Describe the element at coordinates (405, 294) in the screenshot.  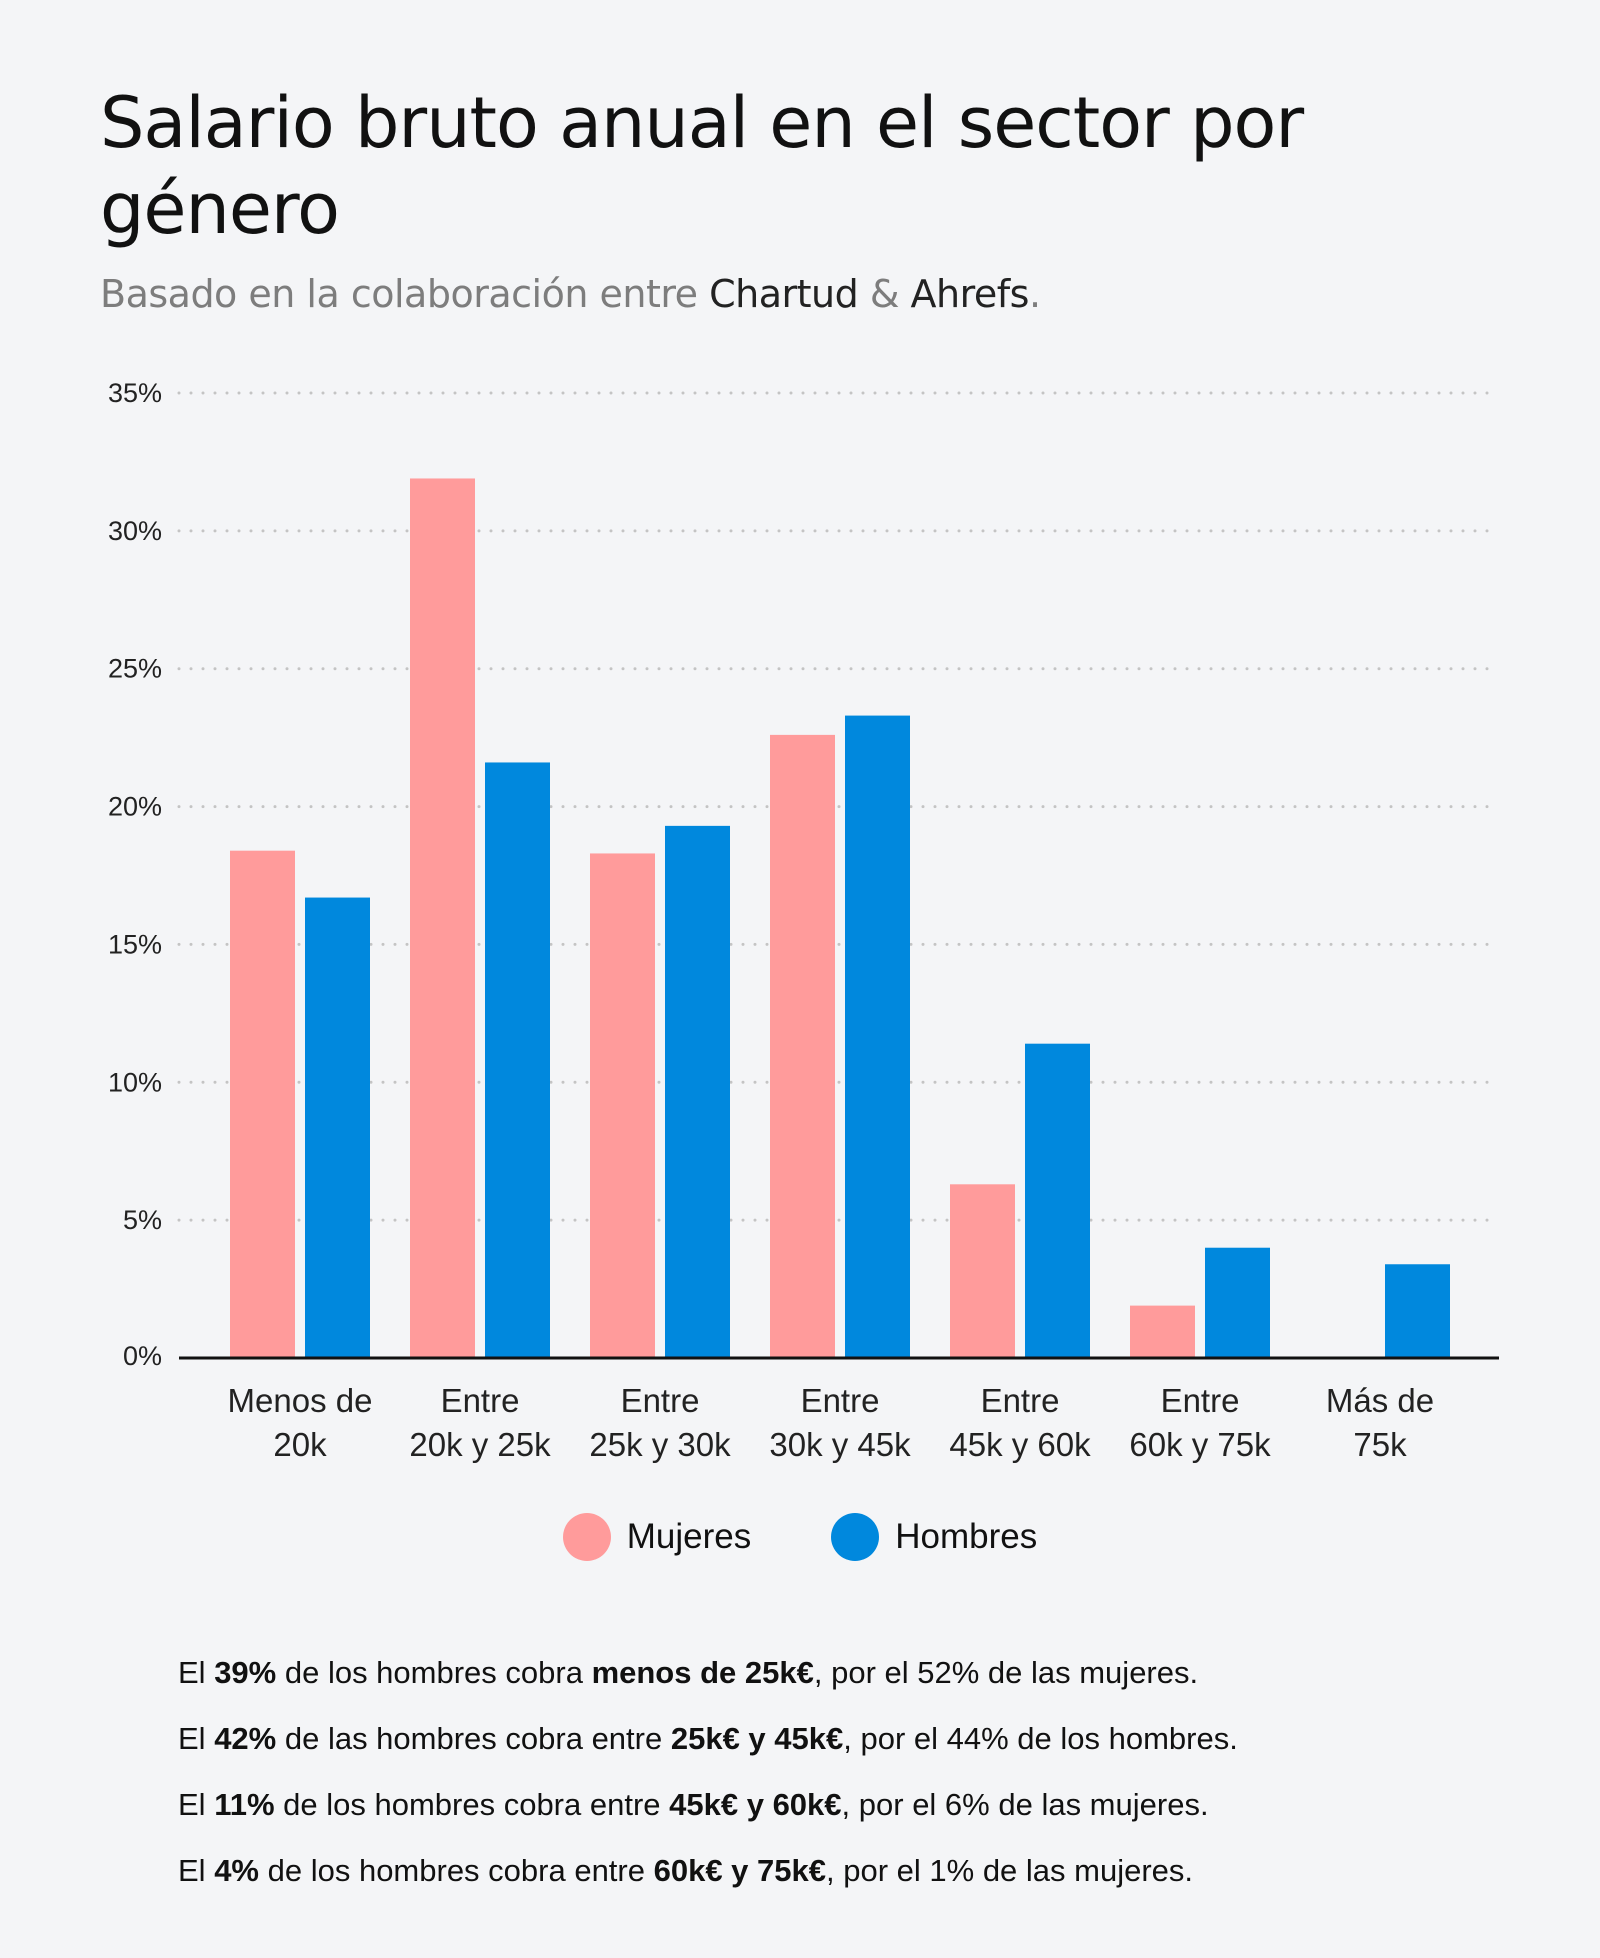
I see `subtitle-prefix: Basado en la colaboración entre` at that location.